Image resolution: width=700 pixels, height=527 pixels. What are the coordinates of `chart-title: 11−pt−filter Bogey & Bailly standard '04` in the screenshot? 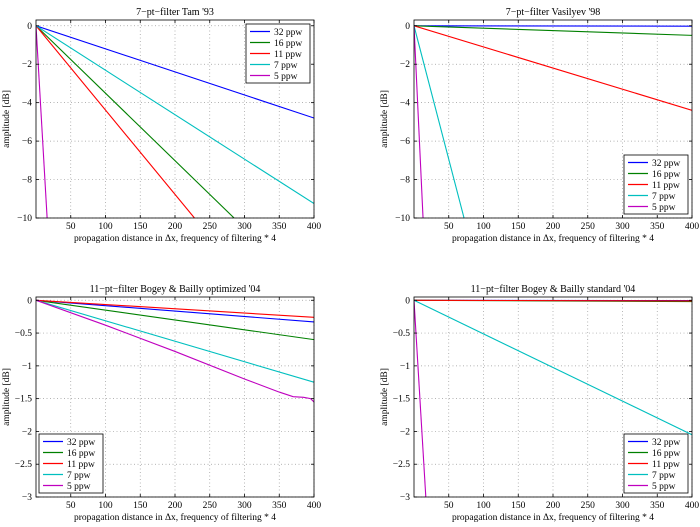 It's located at (553, 289).